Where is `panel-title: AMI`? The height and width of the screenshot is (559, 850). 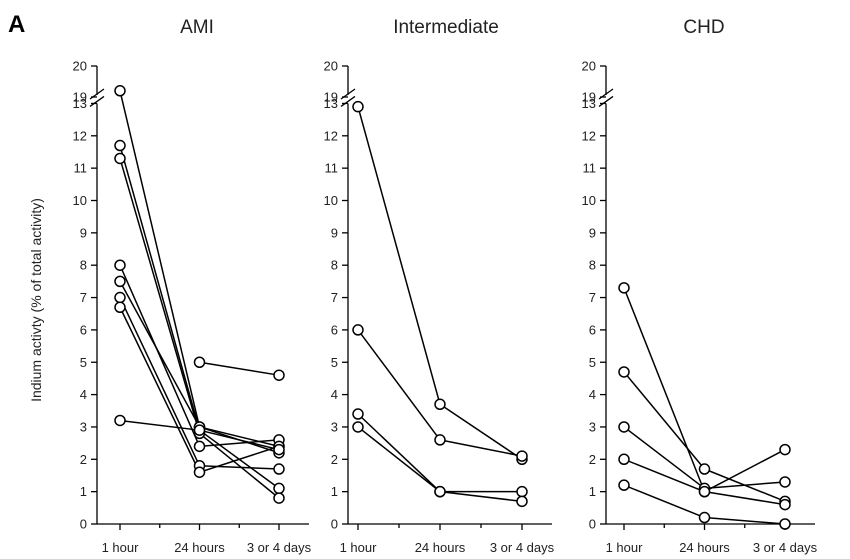 panel-title: AMI is located at coordinates (197, 27).